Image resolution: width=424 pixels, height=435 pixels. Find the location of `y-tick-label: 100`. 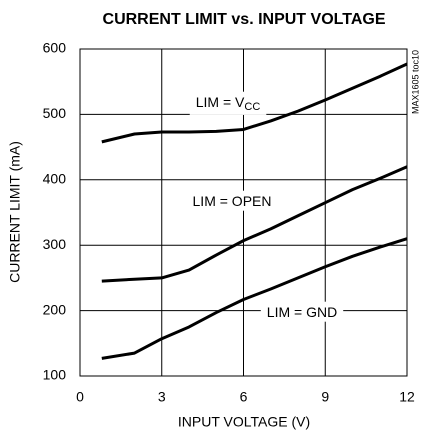

y-tick-label: 100 is located at coordinates (55, 375).